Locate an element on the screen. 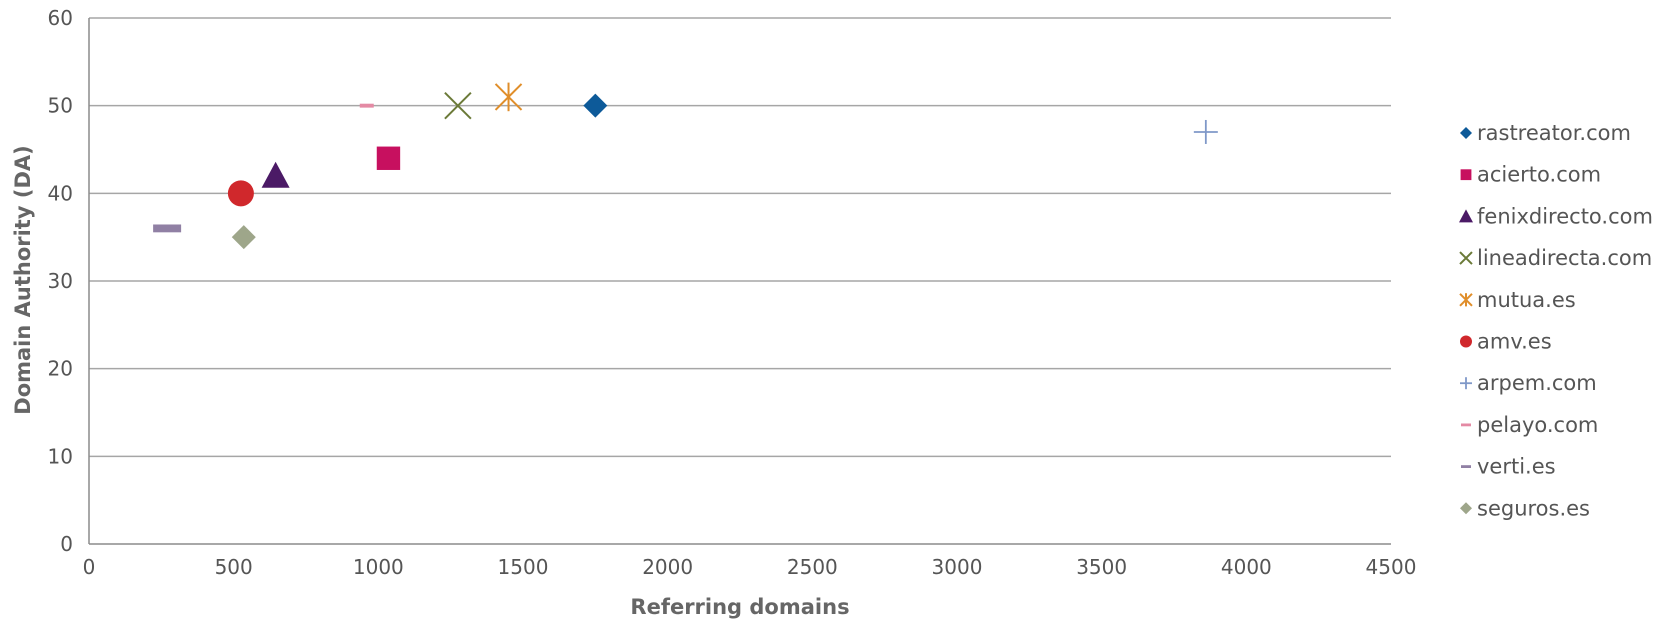 This screenshot has width=1667, height=620. legend-item: pelayo.com is located at coordinates (1529, 425).